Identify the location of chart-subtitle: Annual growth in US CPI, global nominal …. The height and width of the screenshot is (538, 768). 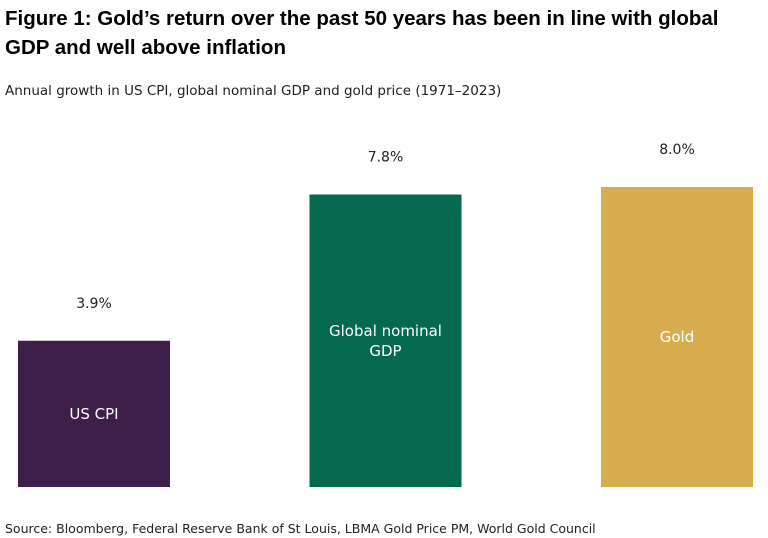
(253, 91).